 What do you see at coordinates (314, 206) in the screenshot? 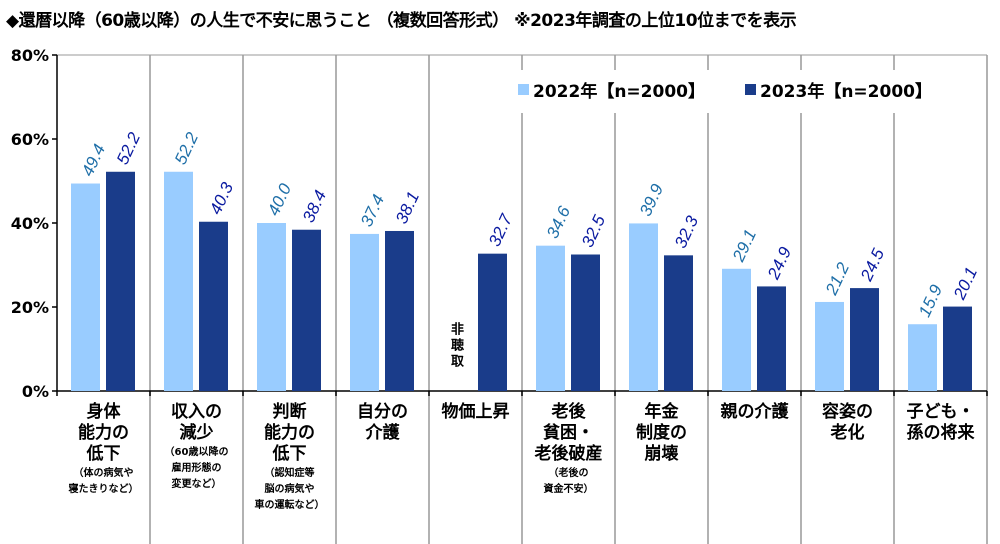
I see `data-label: 38.4` at bounding box center [314, 206].